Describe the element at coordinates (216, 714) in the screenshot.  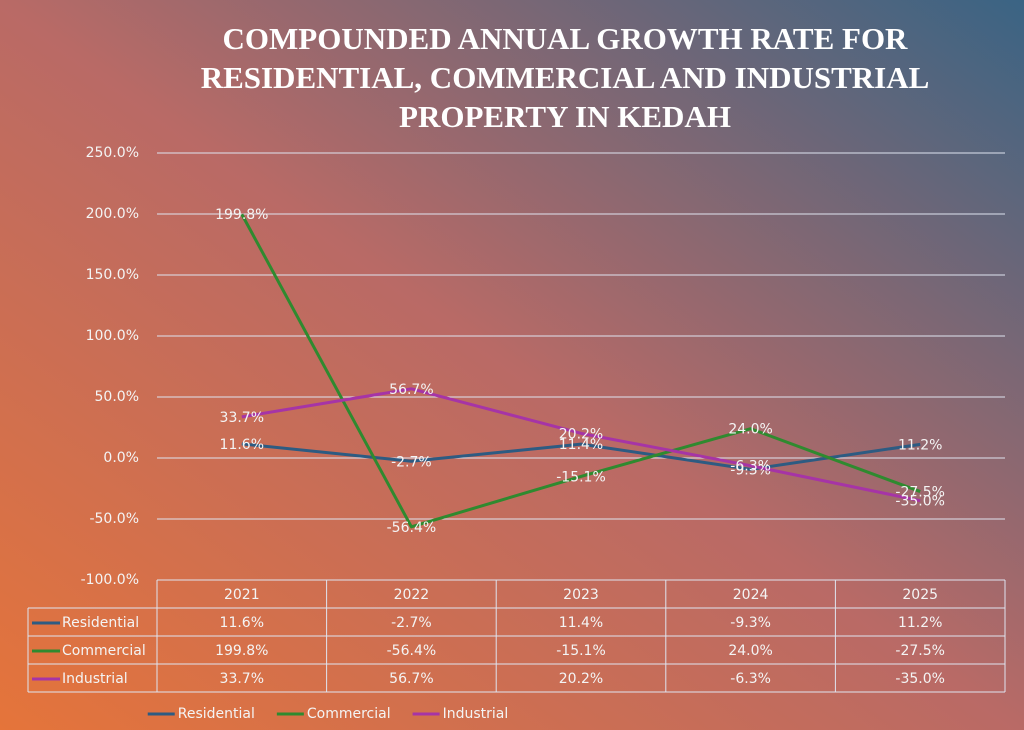
I see `legend-label: Residential` at that location.